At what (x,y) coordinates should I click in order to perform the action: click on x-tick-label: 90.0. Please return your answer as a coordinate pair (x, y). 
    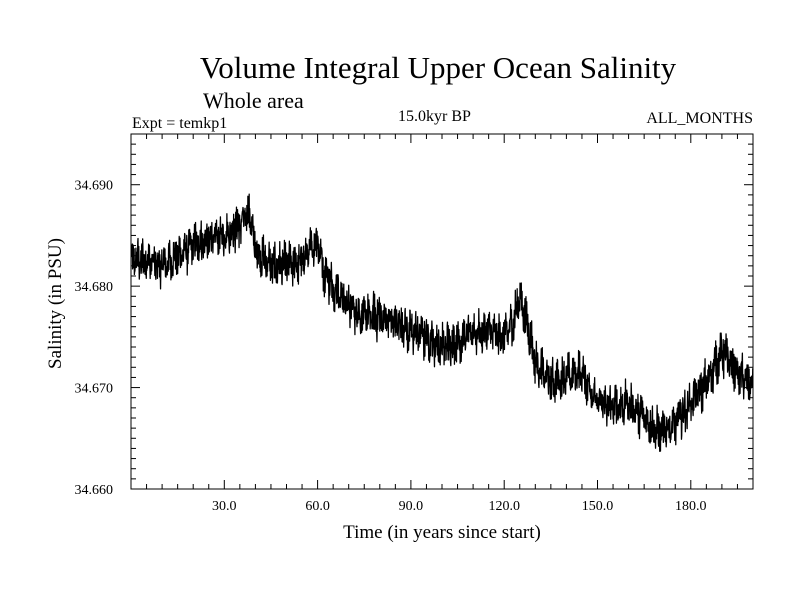
    Looking at the image, I should click on (411, 506).